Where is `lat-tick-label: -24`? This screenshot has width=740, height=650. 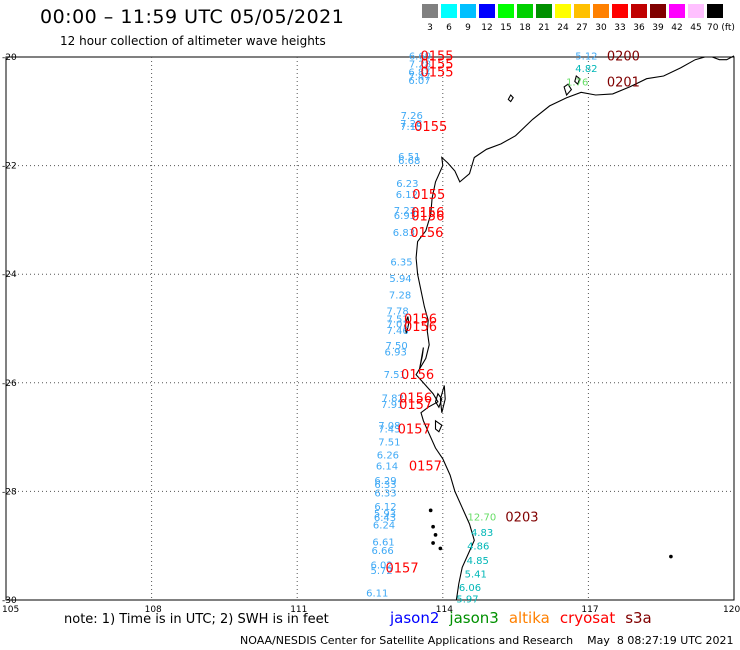
lat-tick-label: -24 is located at coordinates (9, 275).